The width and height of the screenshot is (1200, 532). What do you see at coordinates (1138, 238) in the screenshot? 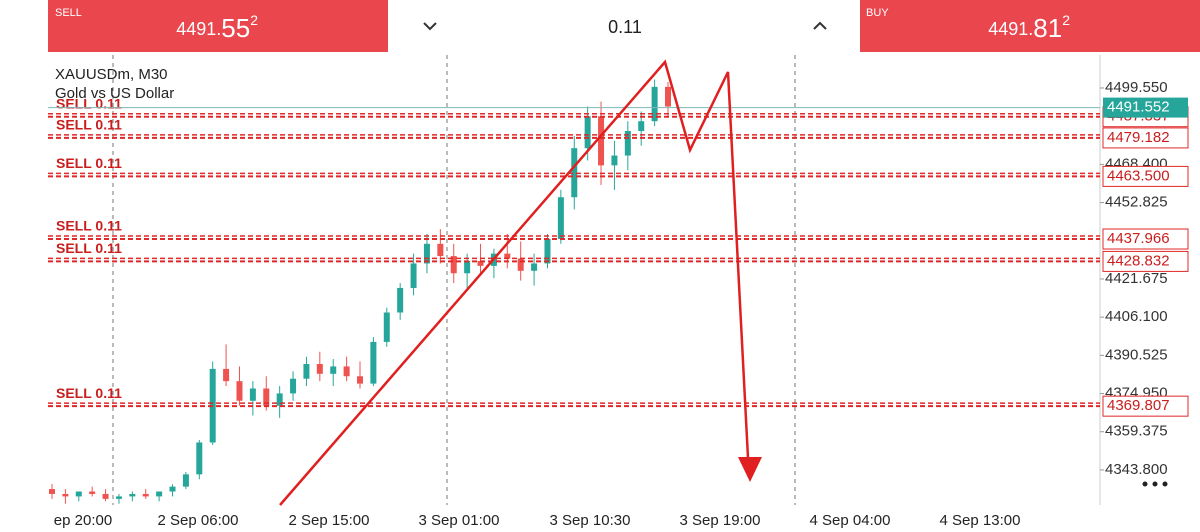
I see `price-tag-label: 4437.966` at bounding box center [1138, 238].